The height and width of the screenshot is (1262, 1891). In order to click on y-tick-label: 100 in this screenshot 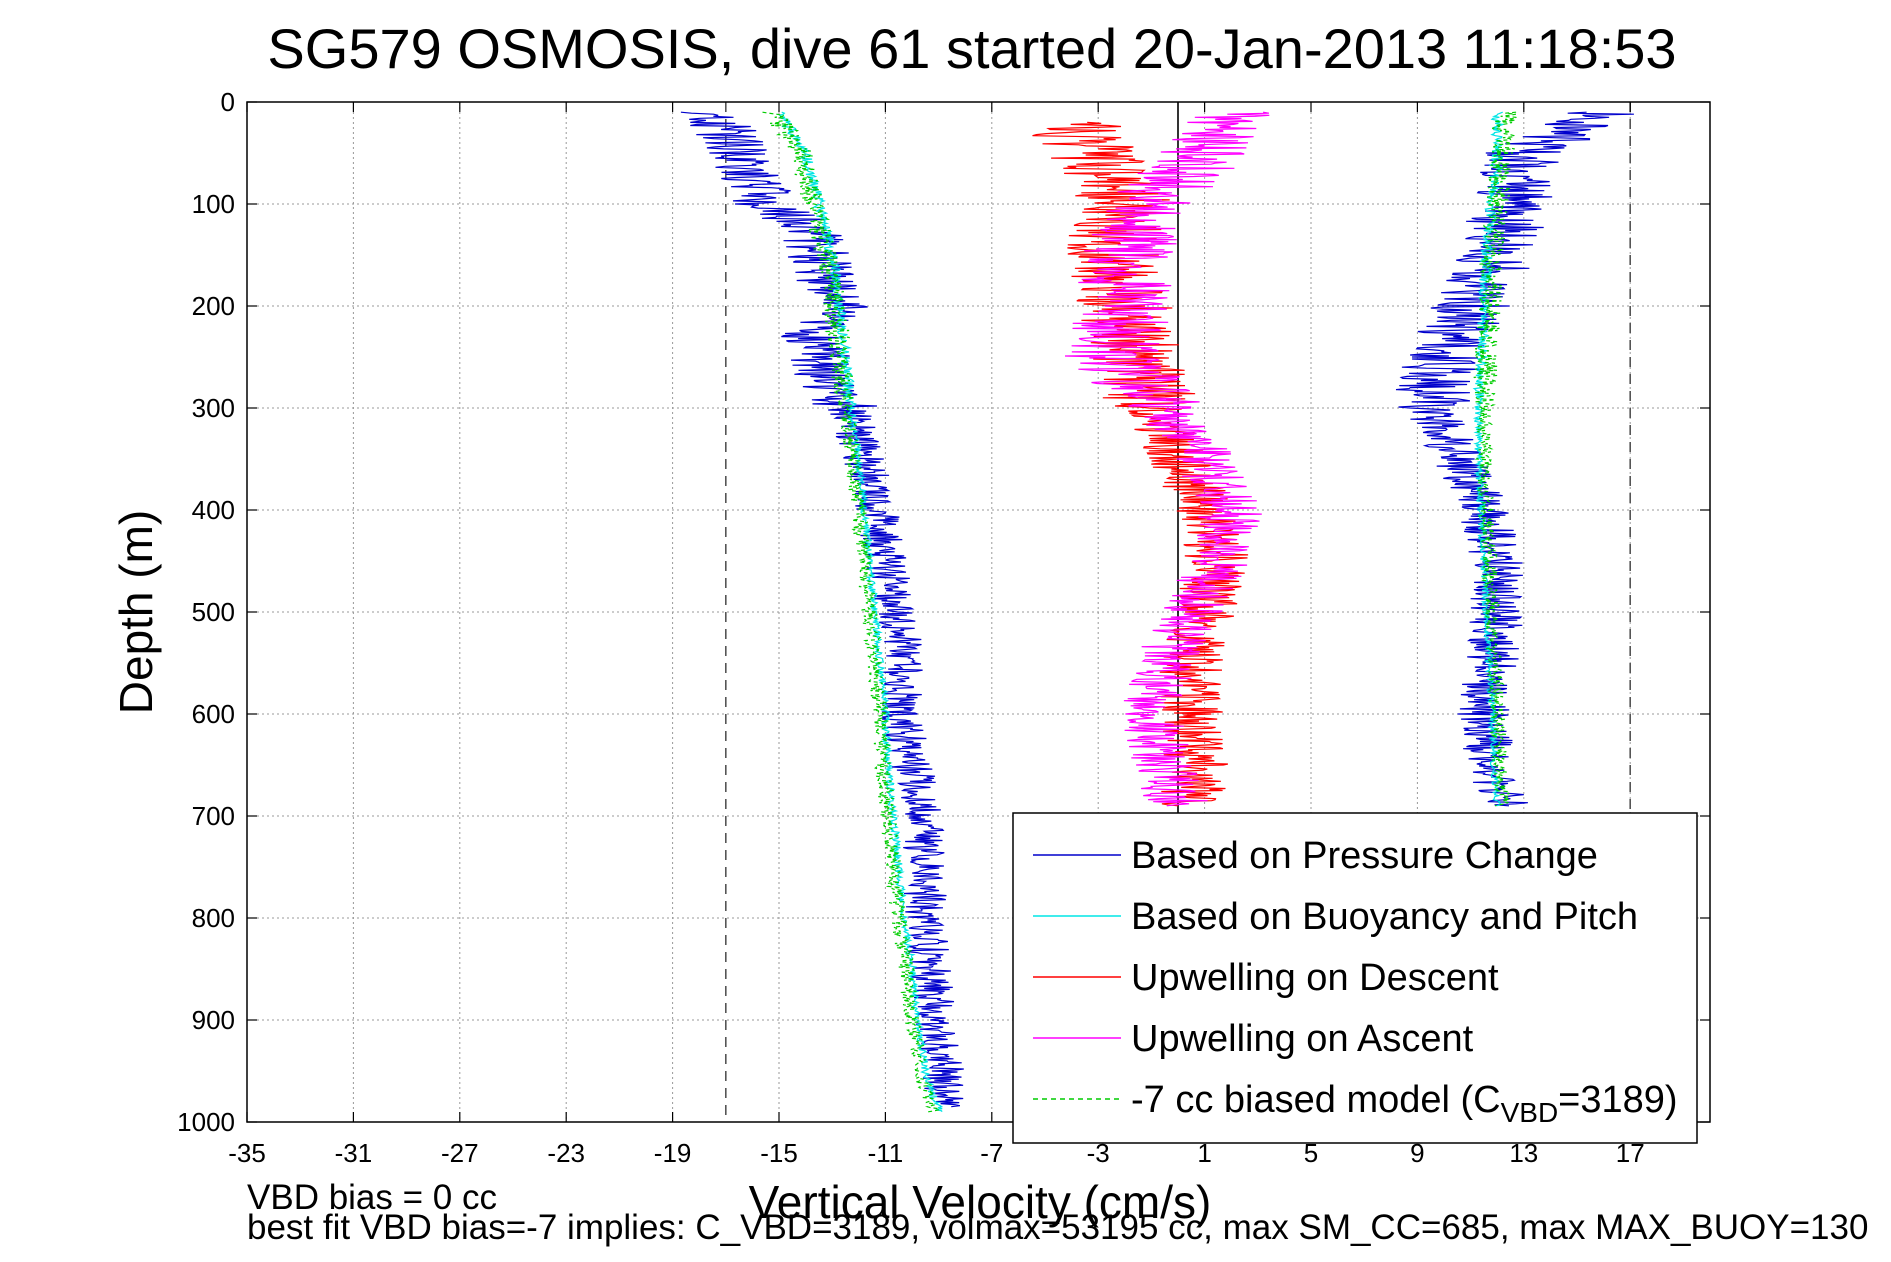, I will do `click(213, 204)`.